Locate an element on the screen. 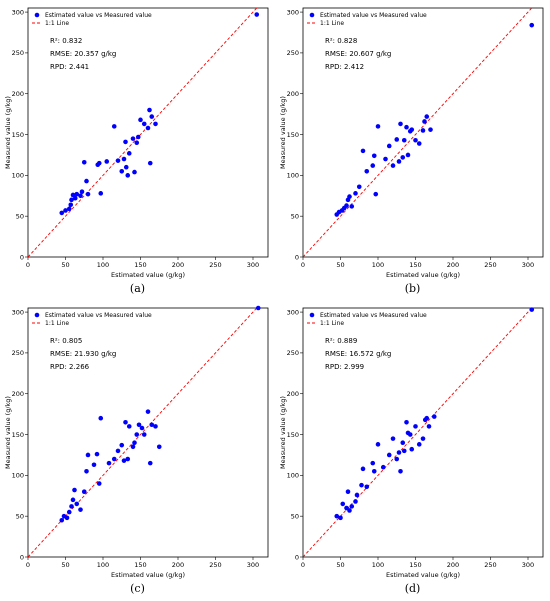 This screenshot has height=601, width=550. y-tick-label: 50 is located at coordinates (295, 516).